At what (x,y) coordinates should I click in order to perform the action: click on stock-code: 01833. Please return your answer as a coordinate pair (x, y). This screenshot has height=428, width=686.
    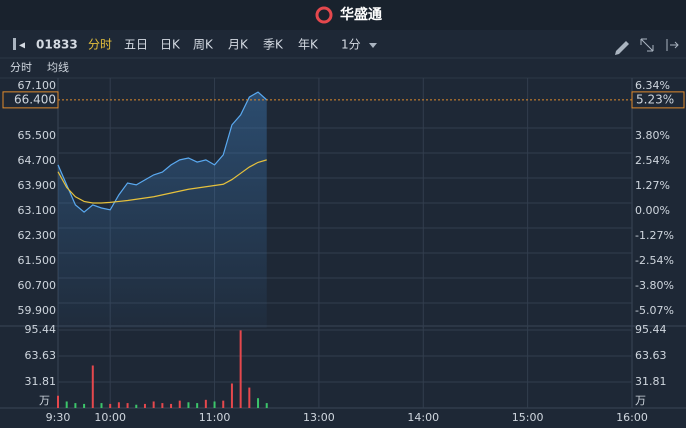
    Looking at the image, I should click on (57, 45).